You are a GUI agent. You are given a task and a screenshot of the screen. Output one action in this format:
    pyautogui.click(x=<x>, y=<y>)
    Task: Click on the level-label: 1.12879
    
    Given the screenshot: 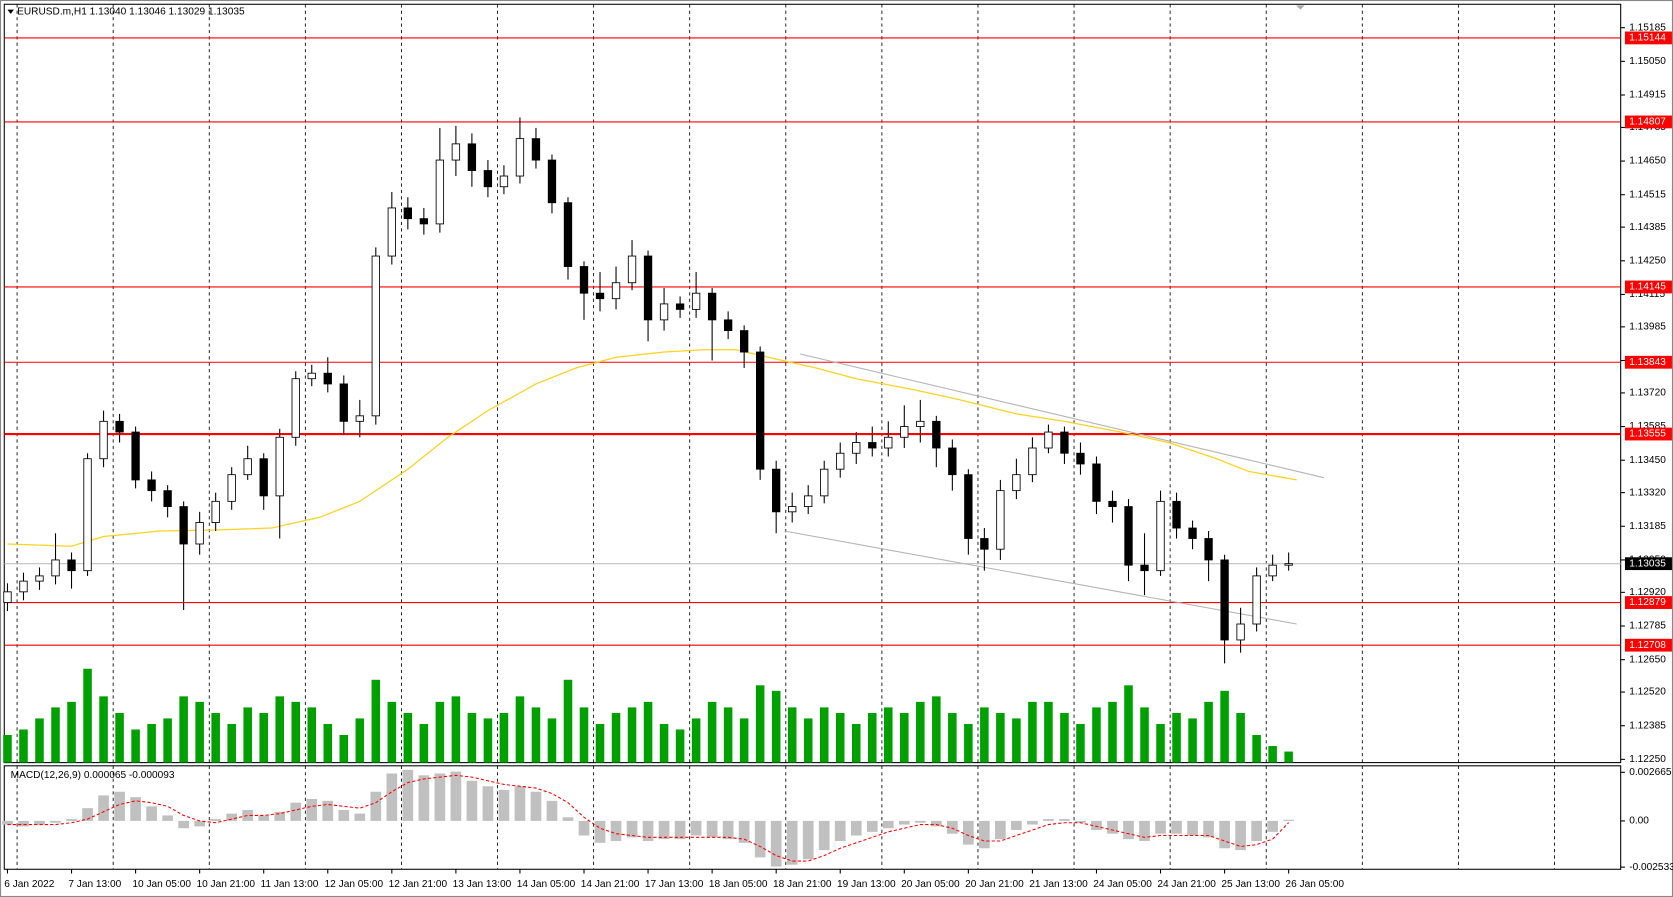 What is the action you would take?
    pyautogui.click(x=1647, y=602)
    